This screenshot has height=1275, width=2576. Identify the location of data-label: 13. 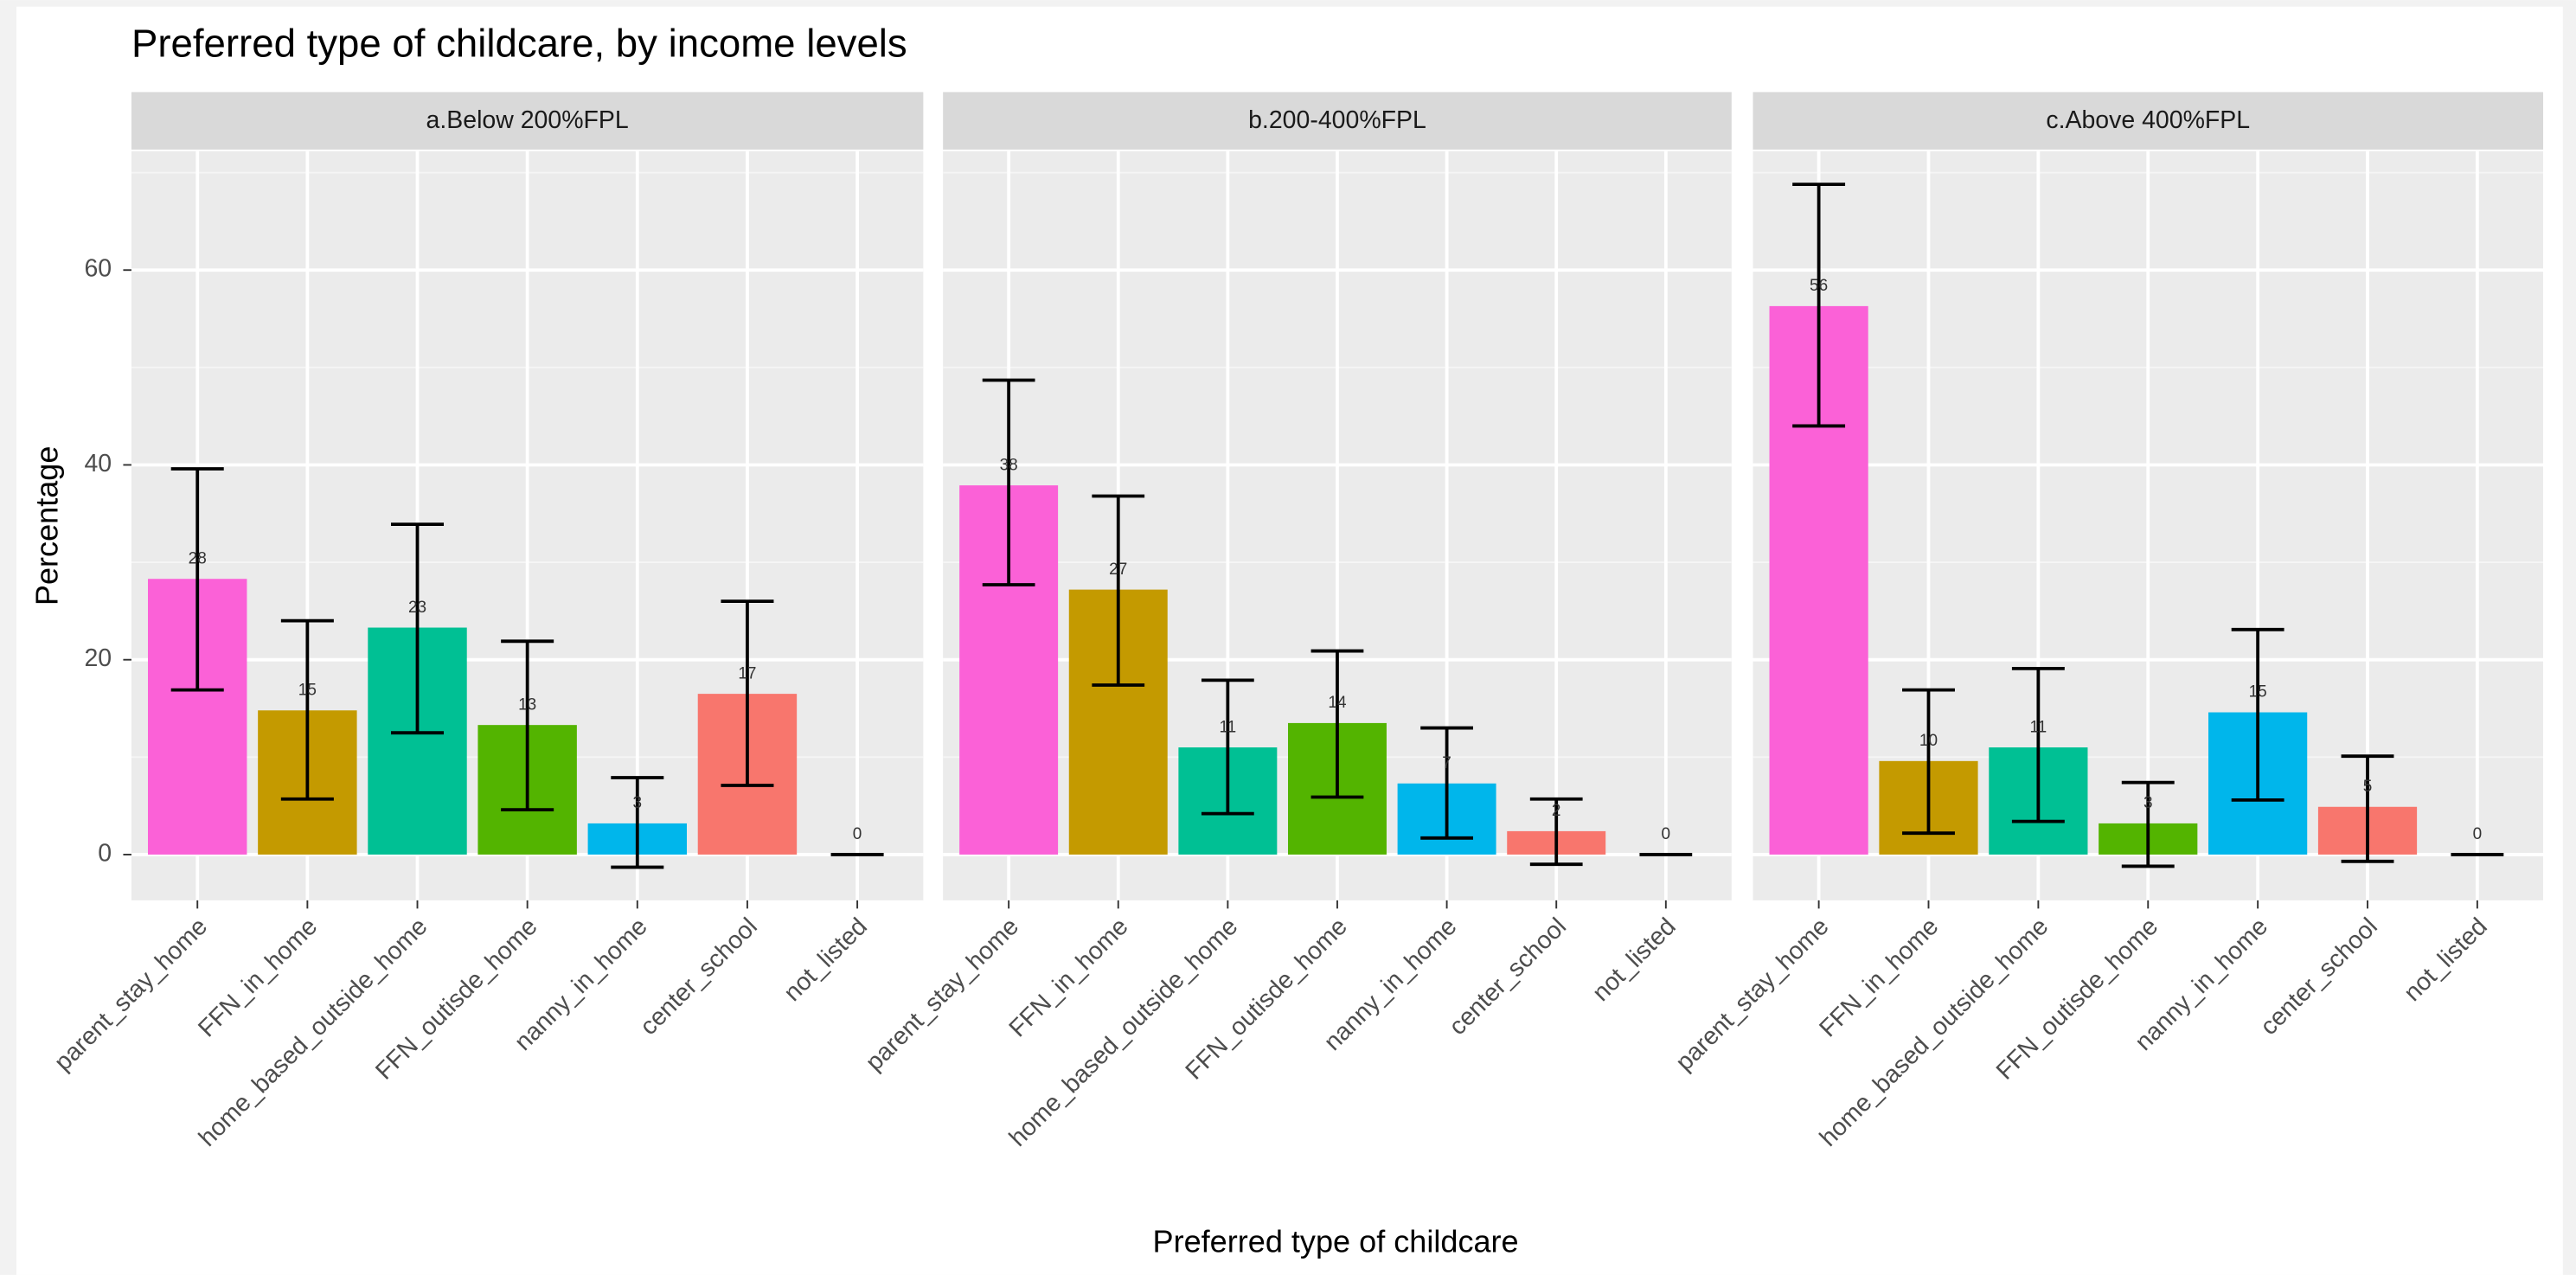
(527, 704).